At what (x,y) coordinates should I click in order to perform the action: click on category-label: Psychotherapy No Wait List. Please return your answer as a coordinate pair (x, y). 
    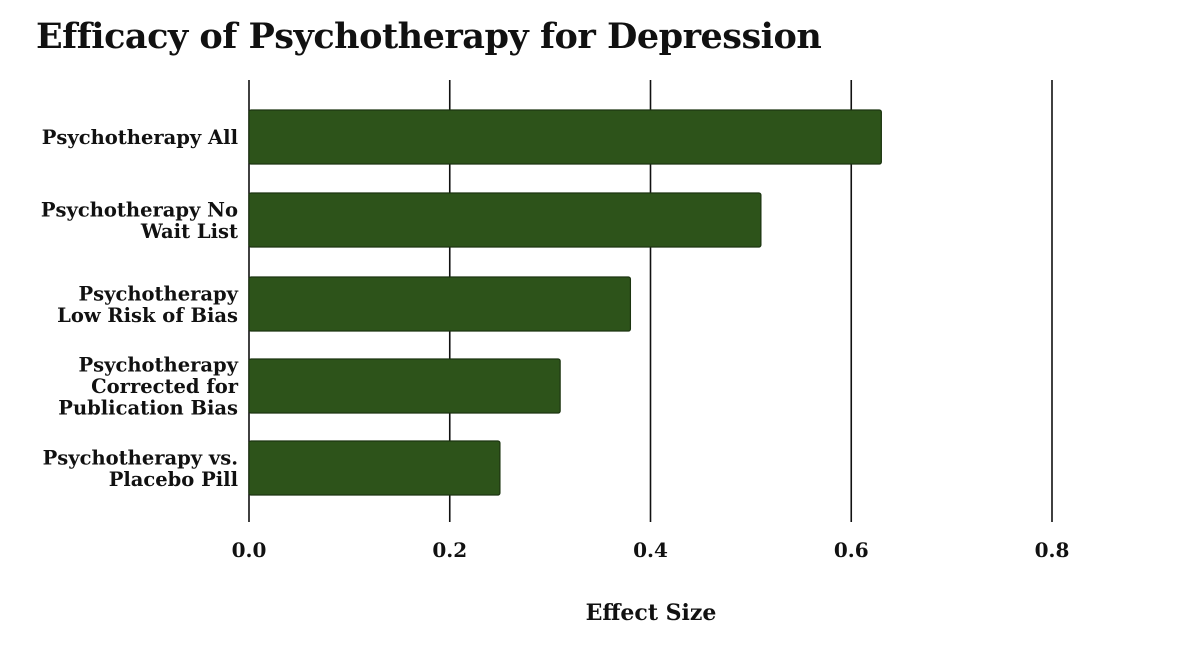
    Looking at the image, I should click on (139, 220).